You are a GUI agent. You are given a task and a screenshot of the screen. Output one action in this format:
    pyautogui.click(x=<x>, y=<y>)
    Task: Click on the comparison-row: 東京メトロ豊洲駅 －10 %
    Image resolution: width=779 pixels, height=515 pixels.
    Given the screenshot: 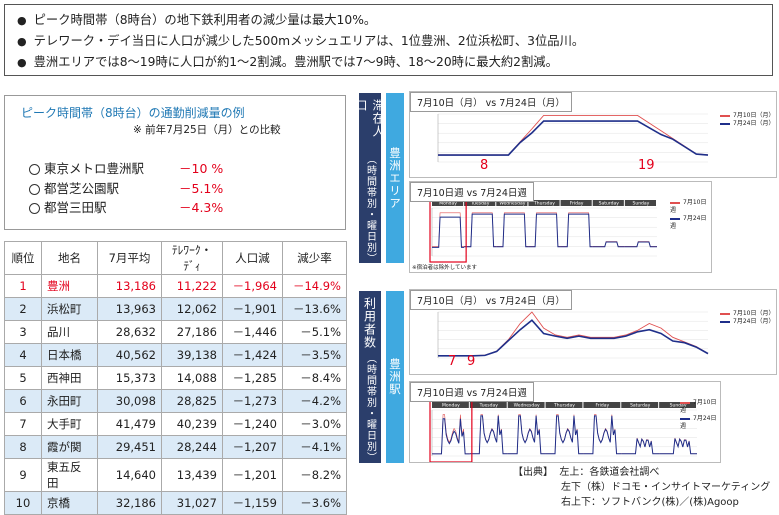 What is the action you would take?
    pyautogui.click(x=126, y=167)
    